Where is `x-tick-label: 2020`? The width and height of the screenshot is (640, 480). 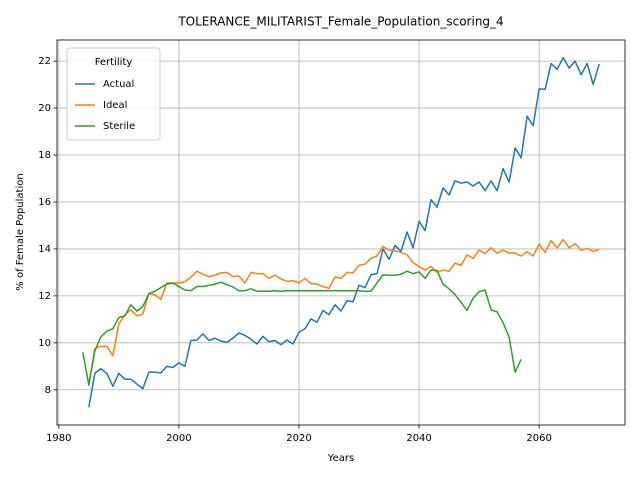
x-tick-label: 2020 is located at coordinates (298, 438).